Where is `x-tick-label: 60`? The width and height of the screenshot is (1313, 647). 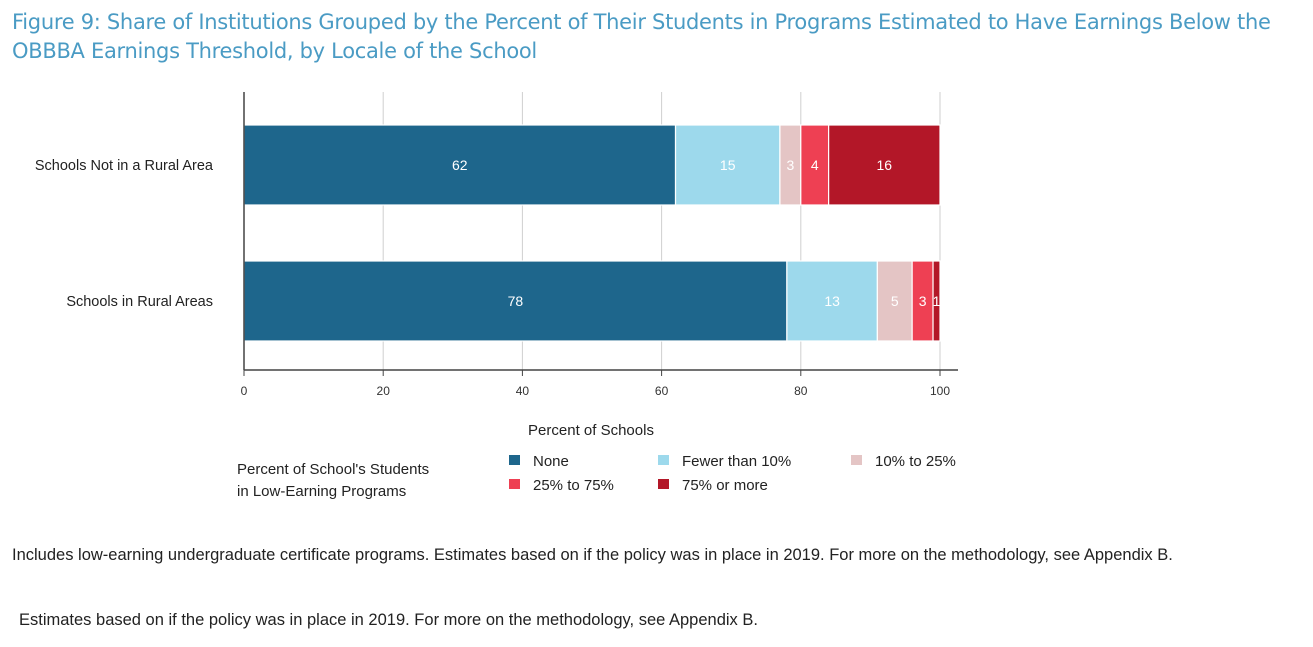 x-tick-label: 60 is located at coordinates (662, 391).